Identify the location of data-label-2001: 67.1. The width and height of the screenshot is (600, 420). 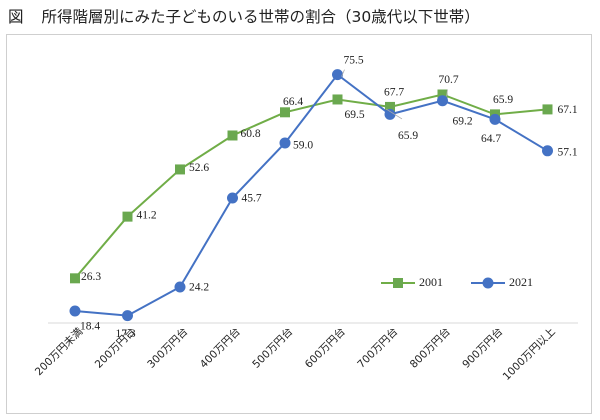
(568, 110).